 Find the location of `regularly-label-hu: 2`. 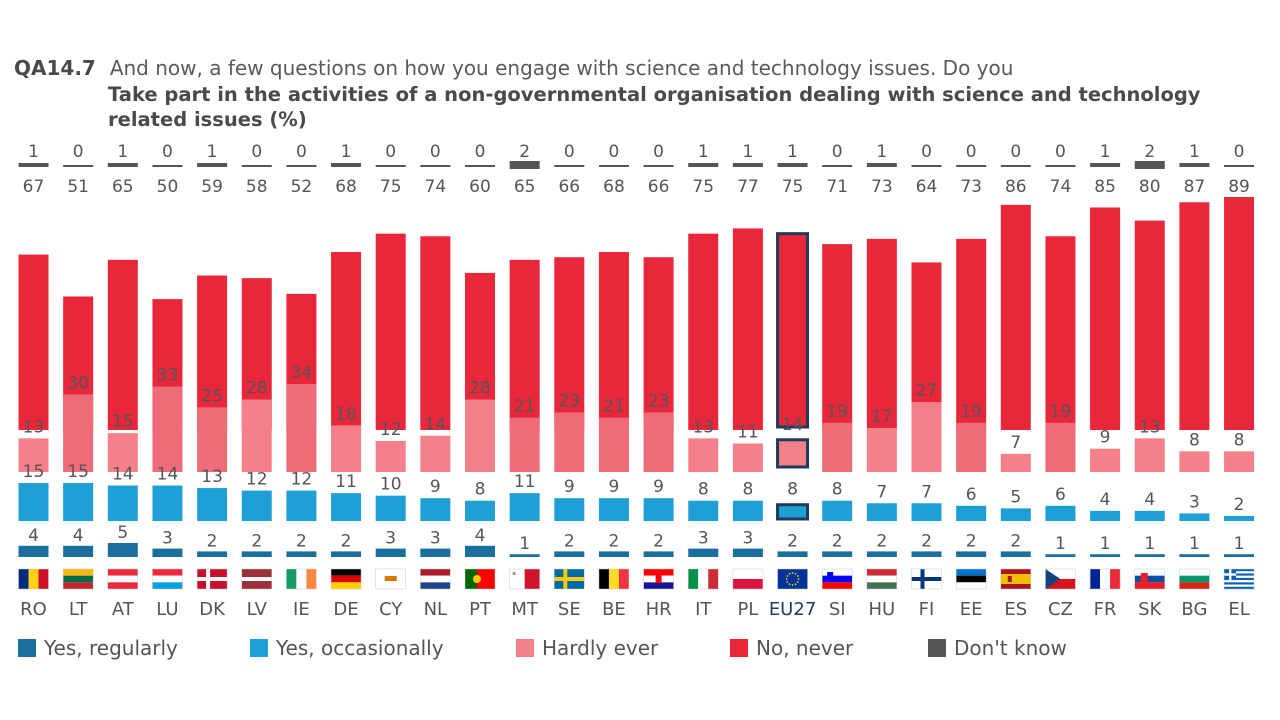

regularly-label-hu: 2 is located at coordinates (881, 541).